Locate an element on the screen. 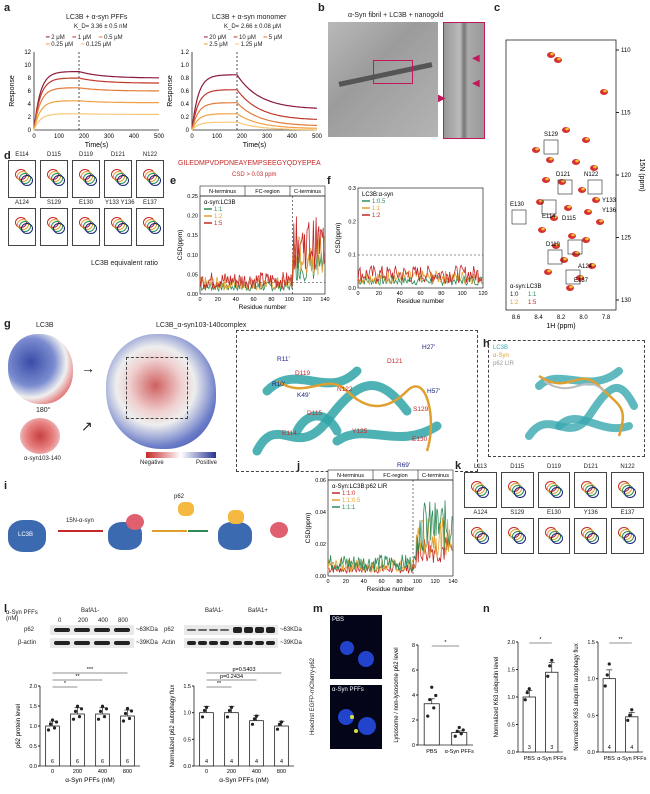  residue-label: Y133 Y136 is located at coordinates (120, 203).